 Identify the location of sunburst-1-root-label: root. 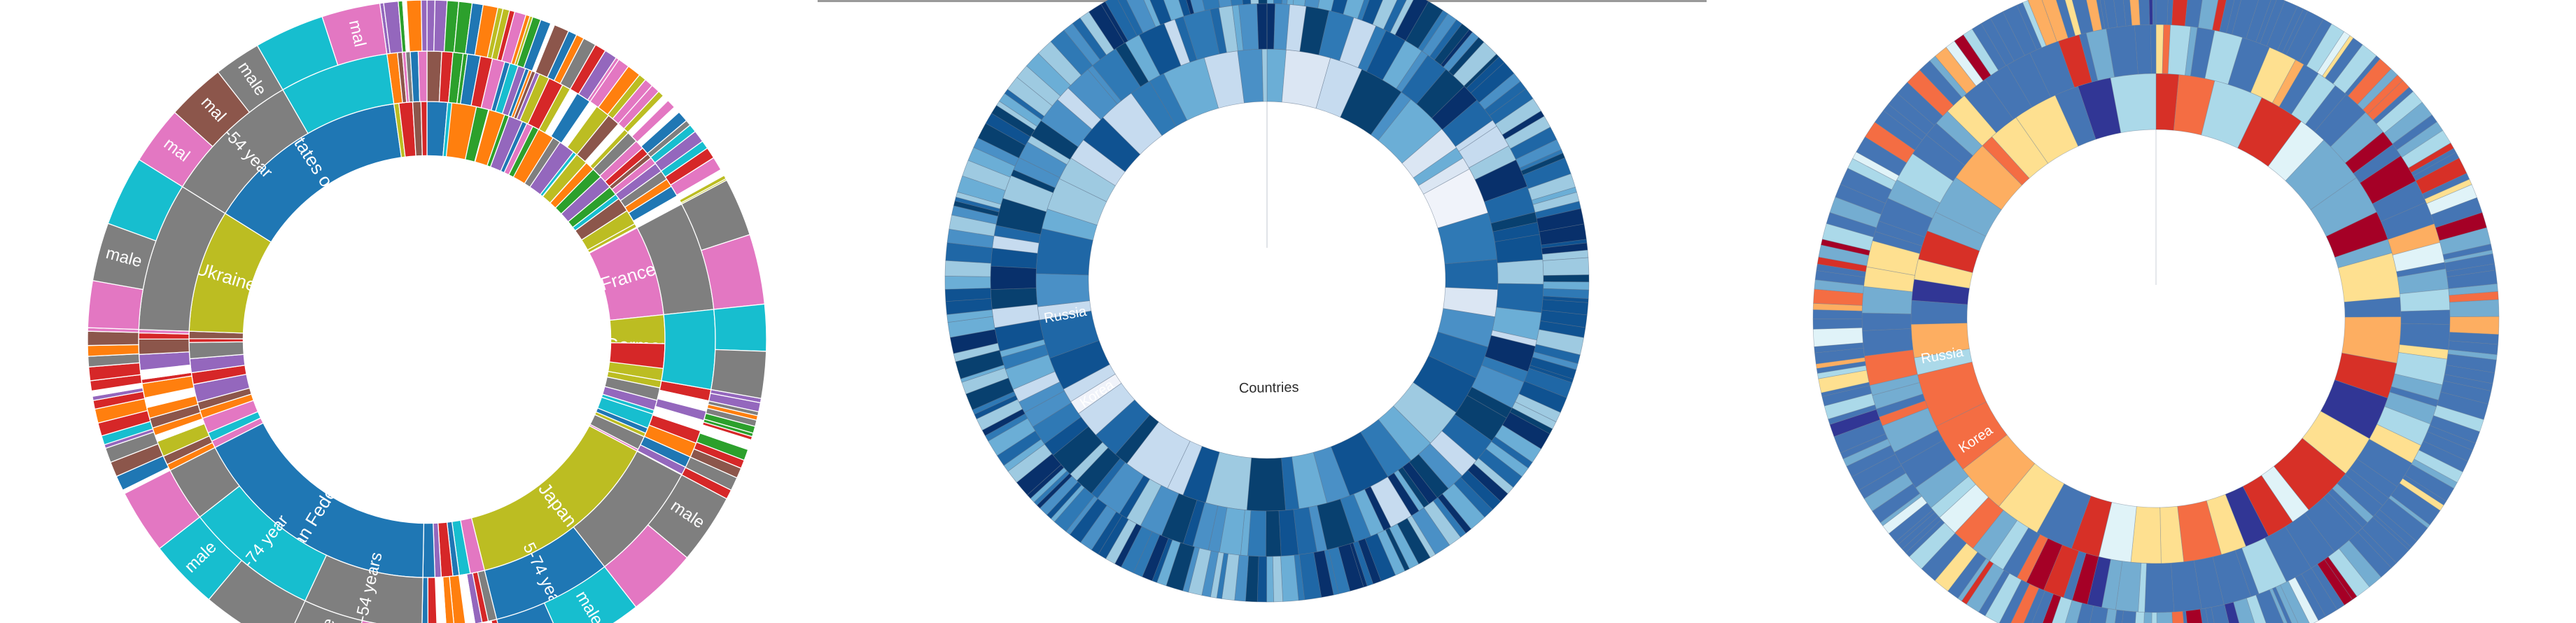
(429, 444).